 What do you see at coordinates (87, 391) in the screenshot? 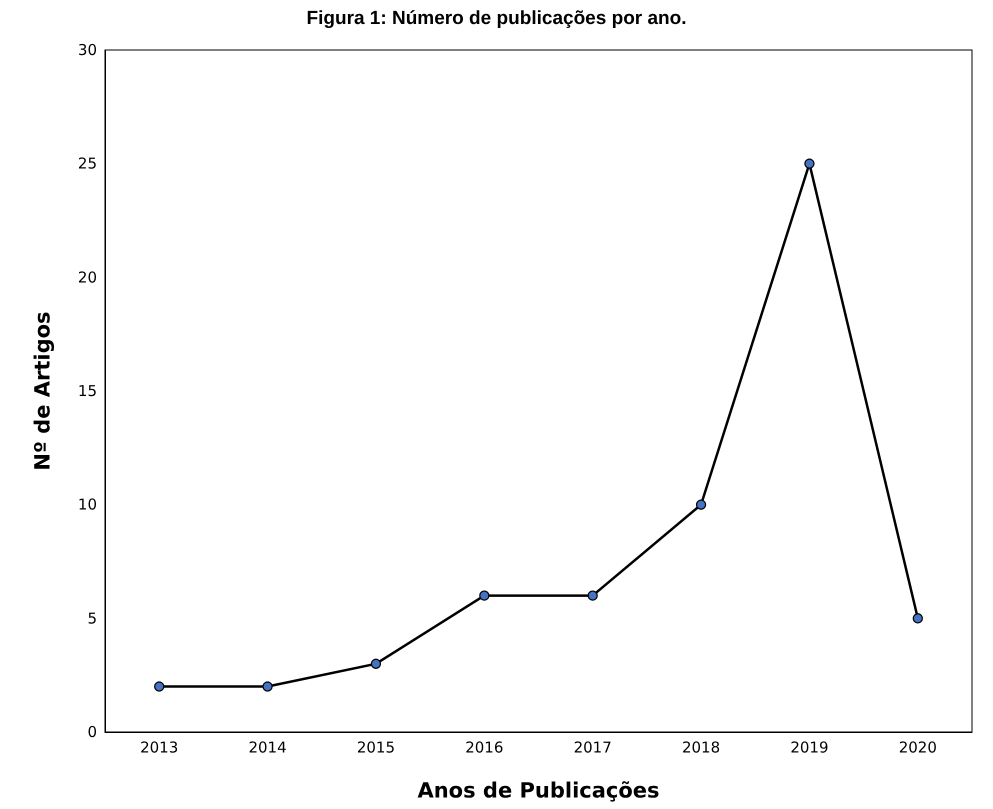
I see `y-tick-label: 15` at bounding box center [87, 391].